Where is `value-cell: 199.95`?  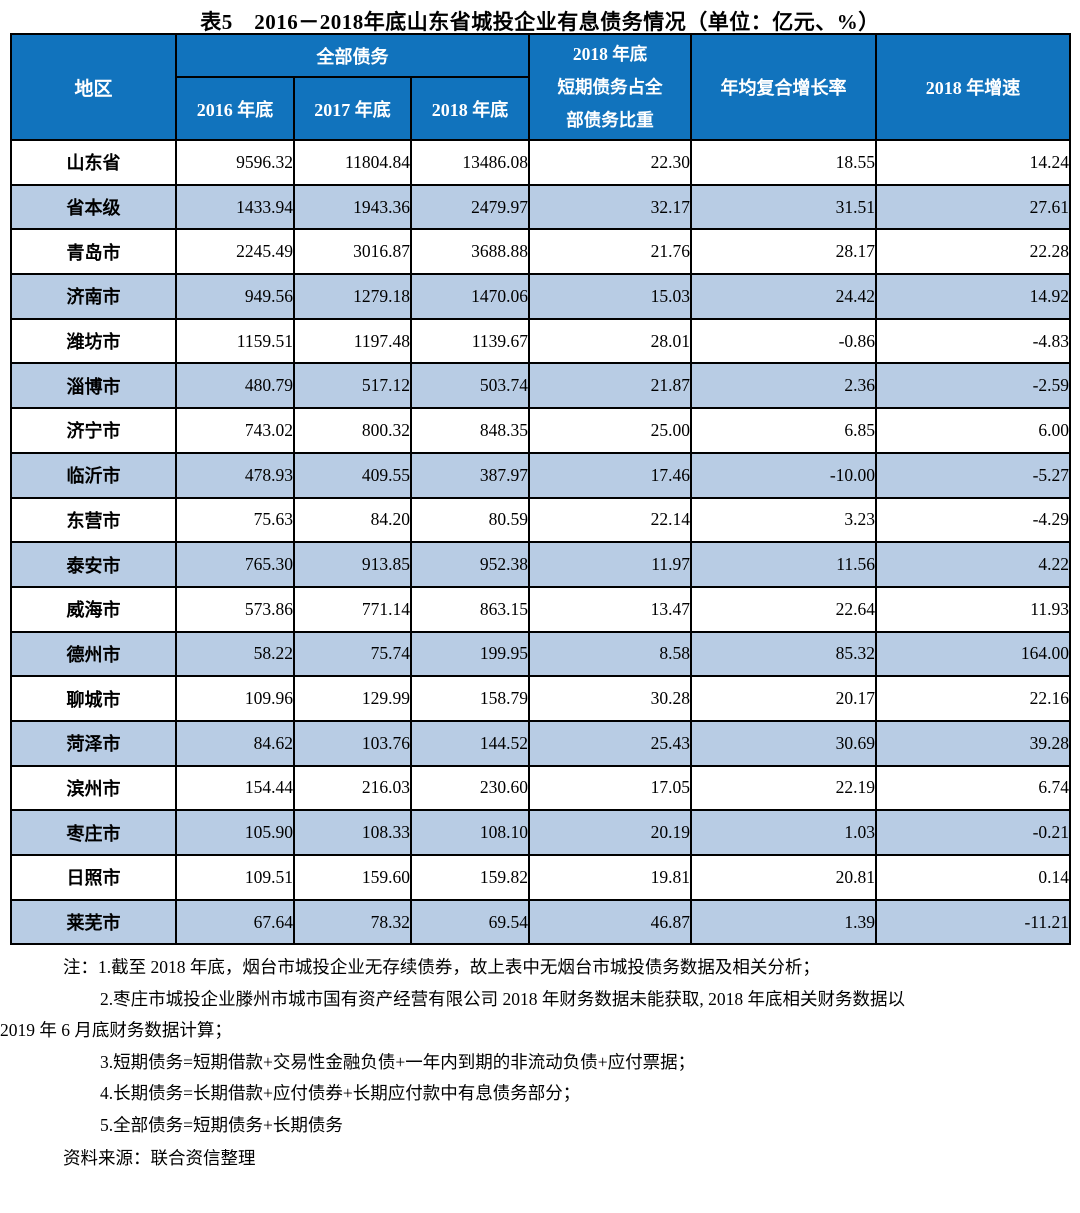
value-cell: 199.95 is located at coordinates (470, 654).